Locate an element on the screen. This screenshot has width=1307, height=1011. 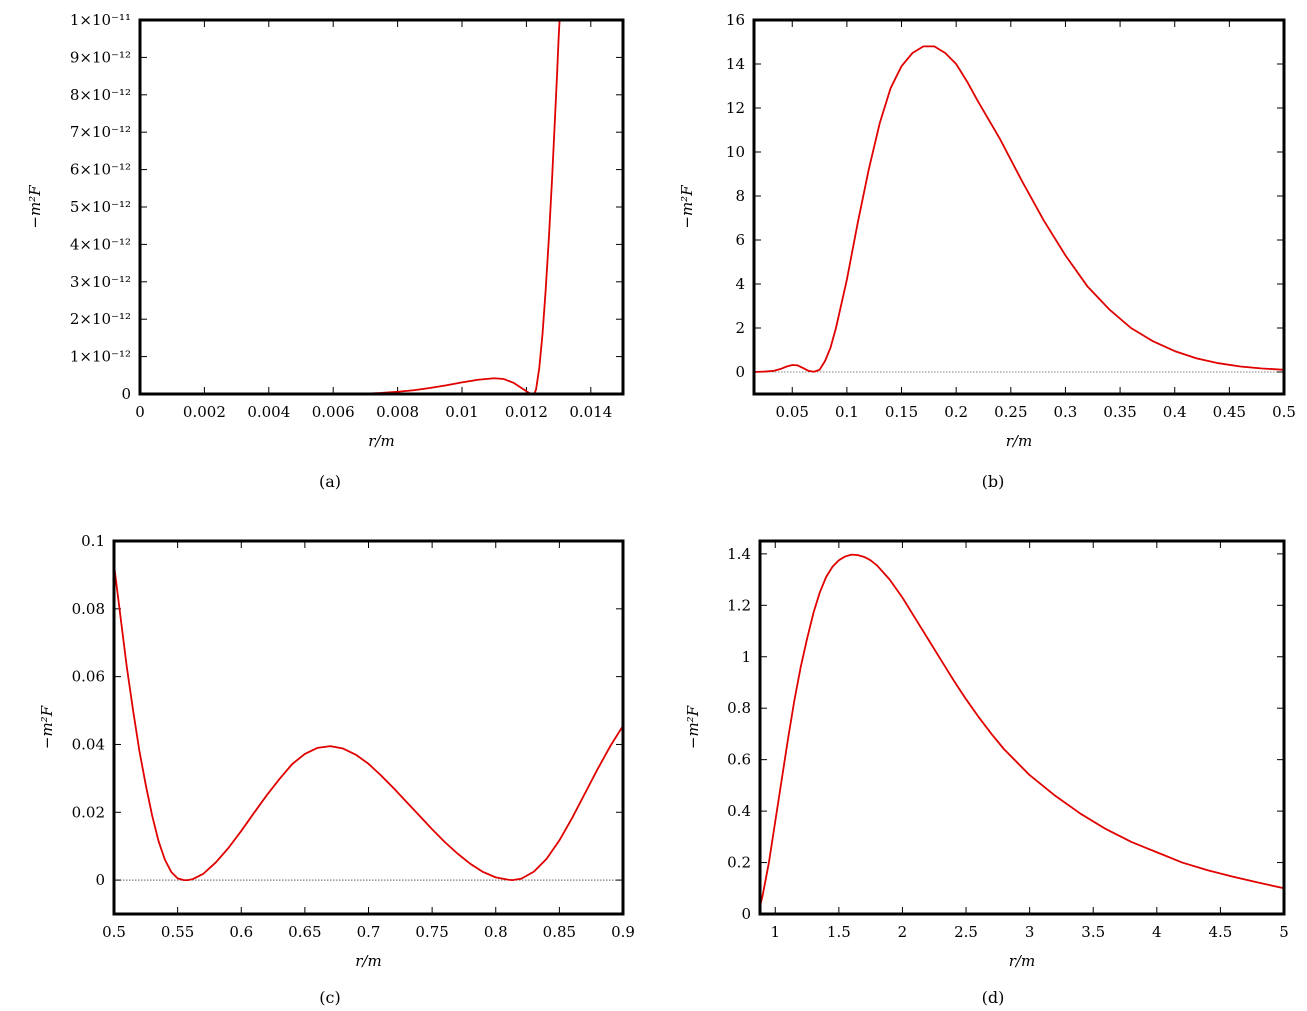
y-tick-label: 8×10⁻¹² is located at coordinates (100, 95).